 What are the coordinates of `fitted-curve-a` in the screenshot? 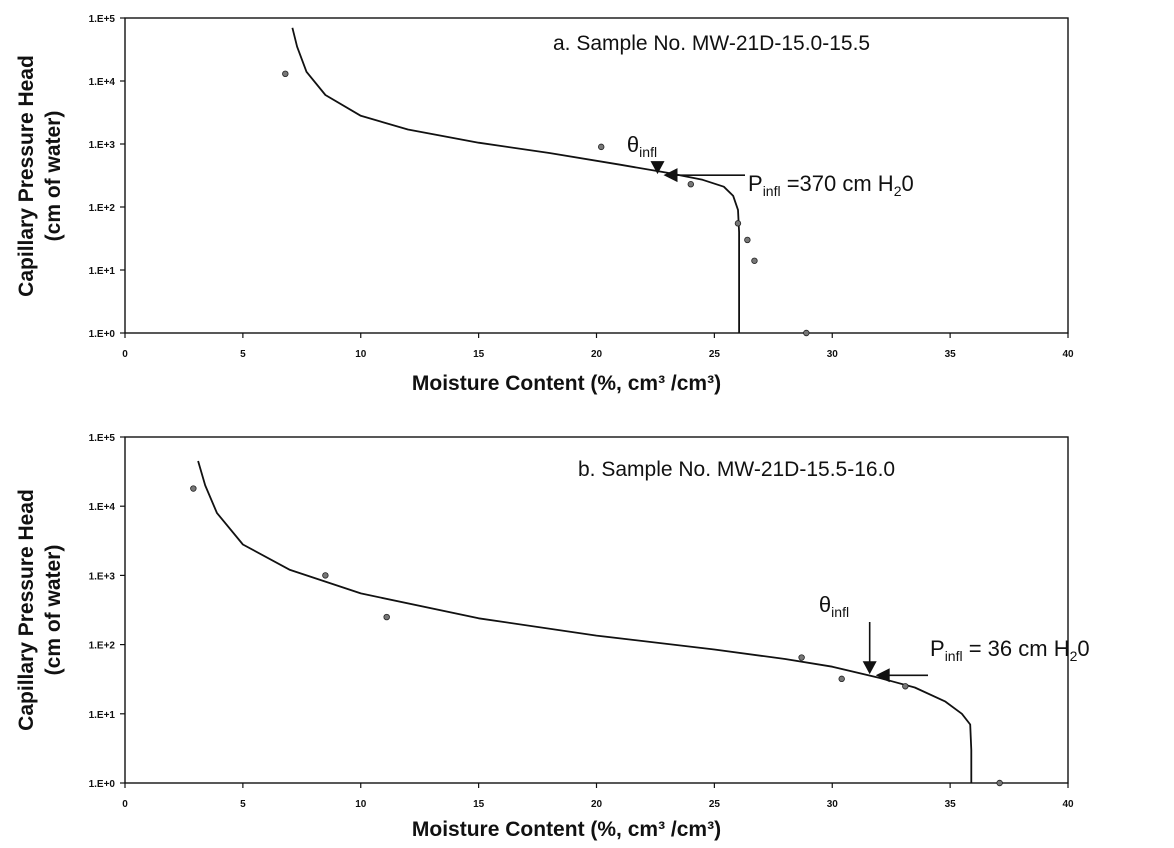 It's located at (515, 180).